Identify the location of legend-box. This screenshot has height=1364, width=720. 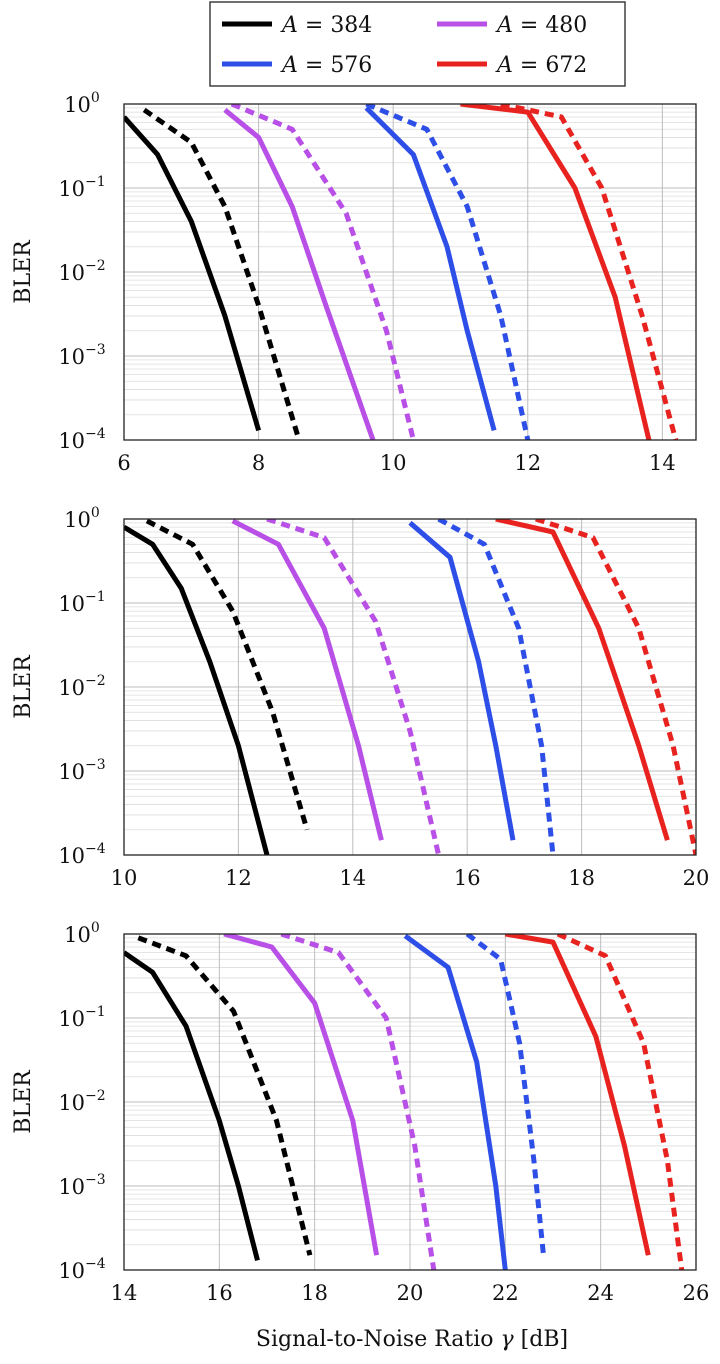
(417, 44).